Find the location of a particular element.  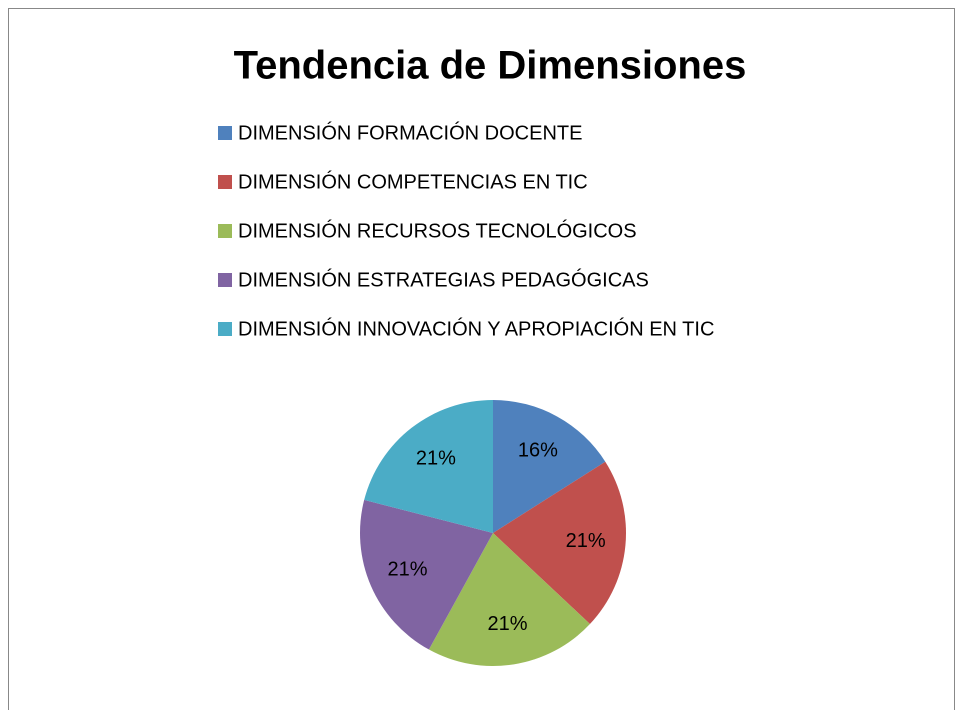

legend-label: DIMENSIÓN FORMACIÓN DOCENTE is located at coordinates (410, 132).